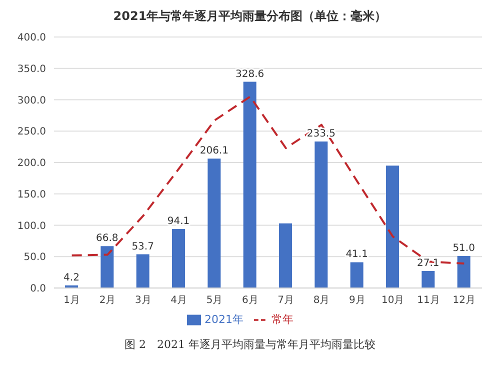 The height and width of the screenshot is (380, 500). I want to click on y-tick-label: 100.0, so click(31, 226).